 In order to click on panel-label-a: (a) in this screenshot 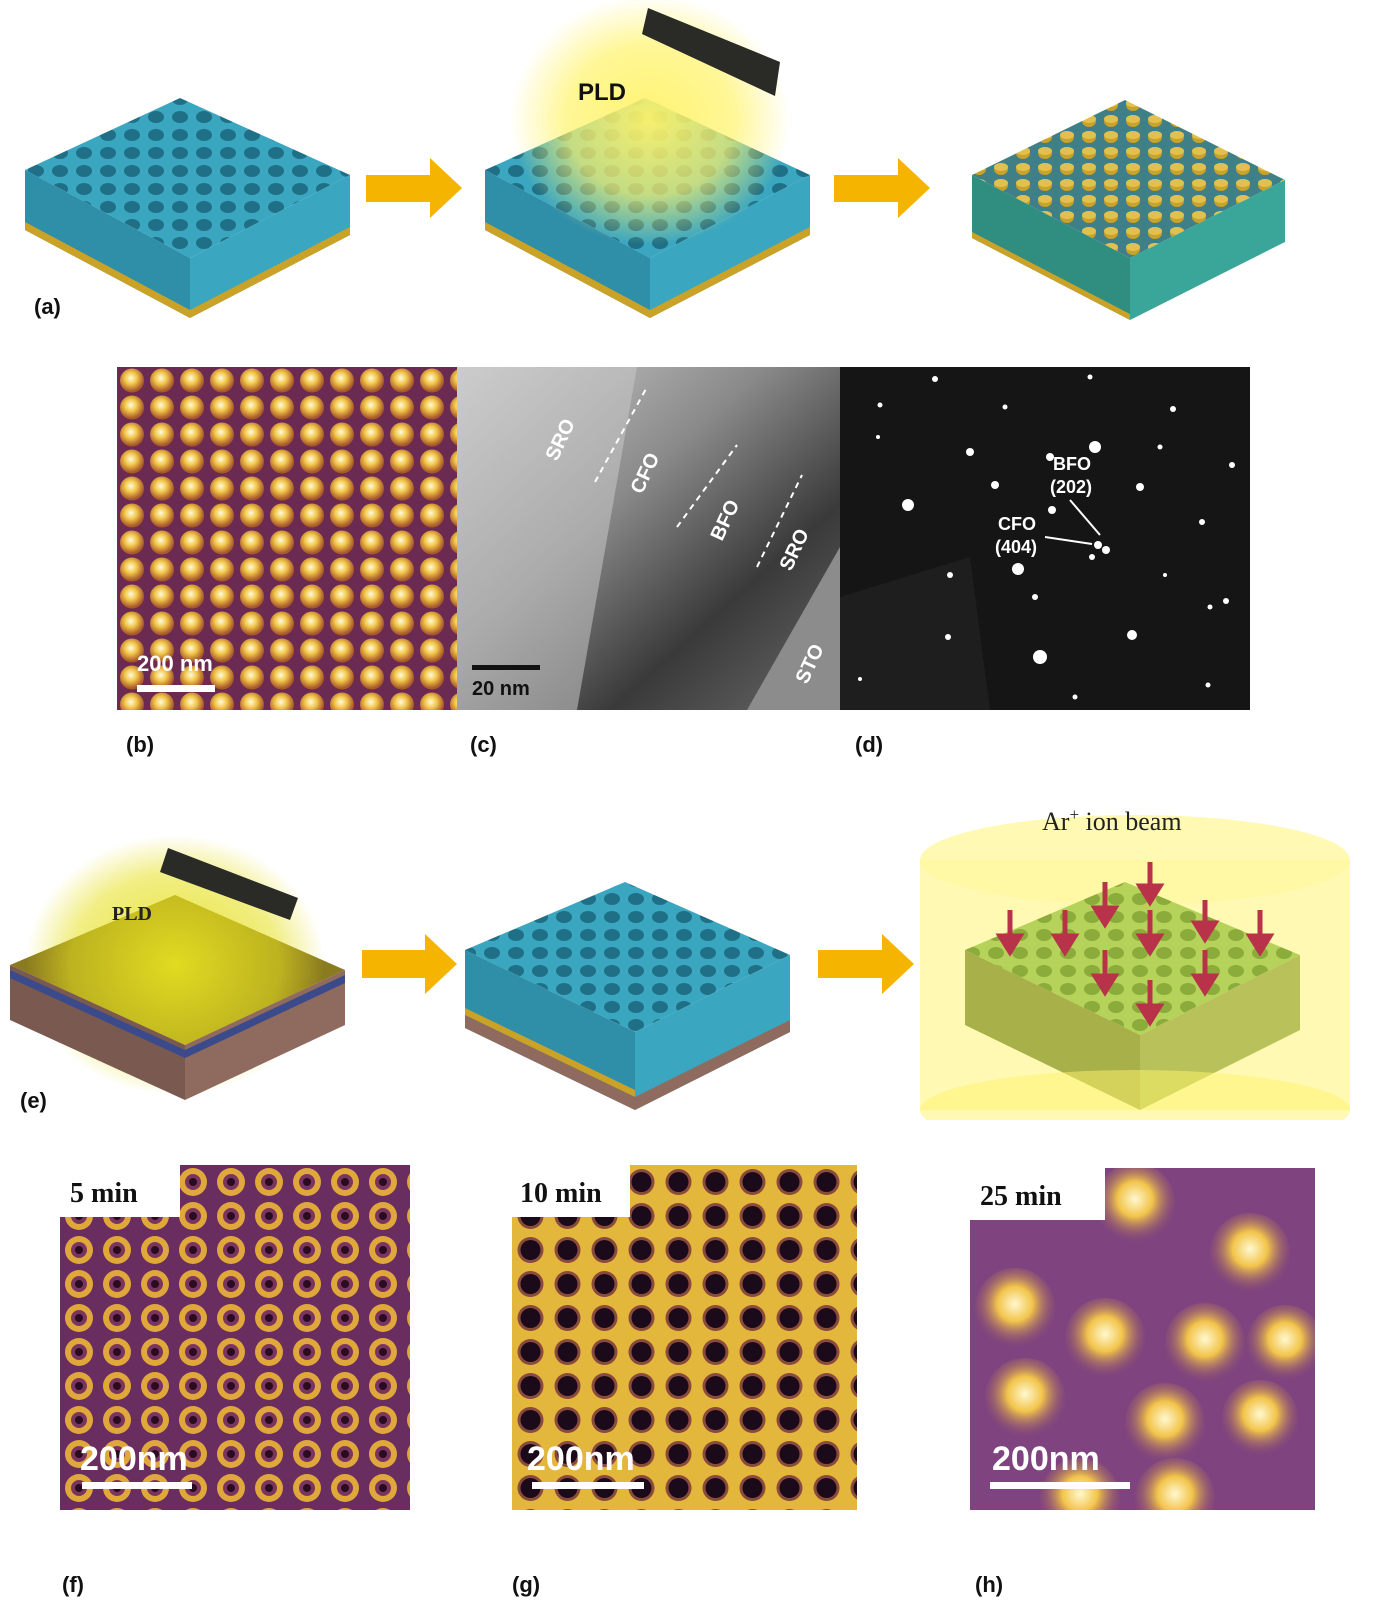, I will do `click(47, 306)`.